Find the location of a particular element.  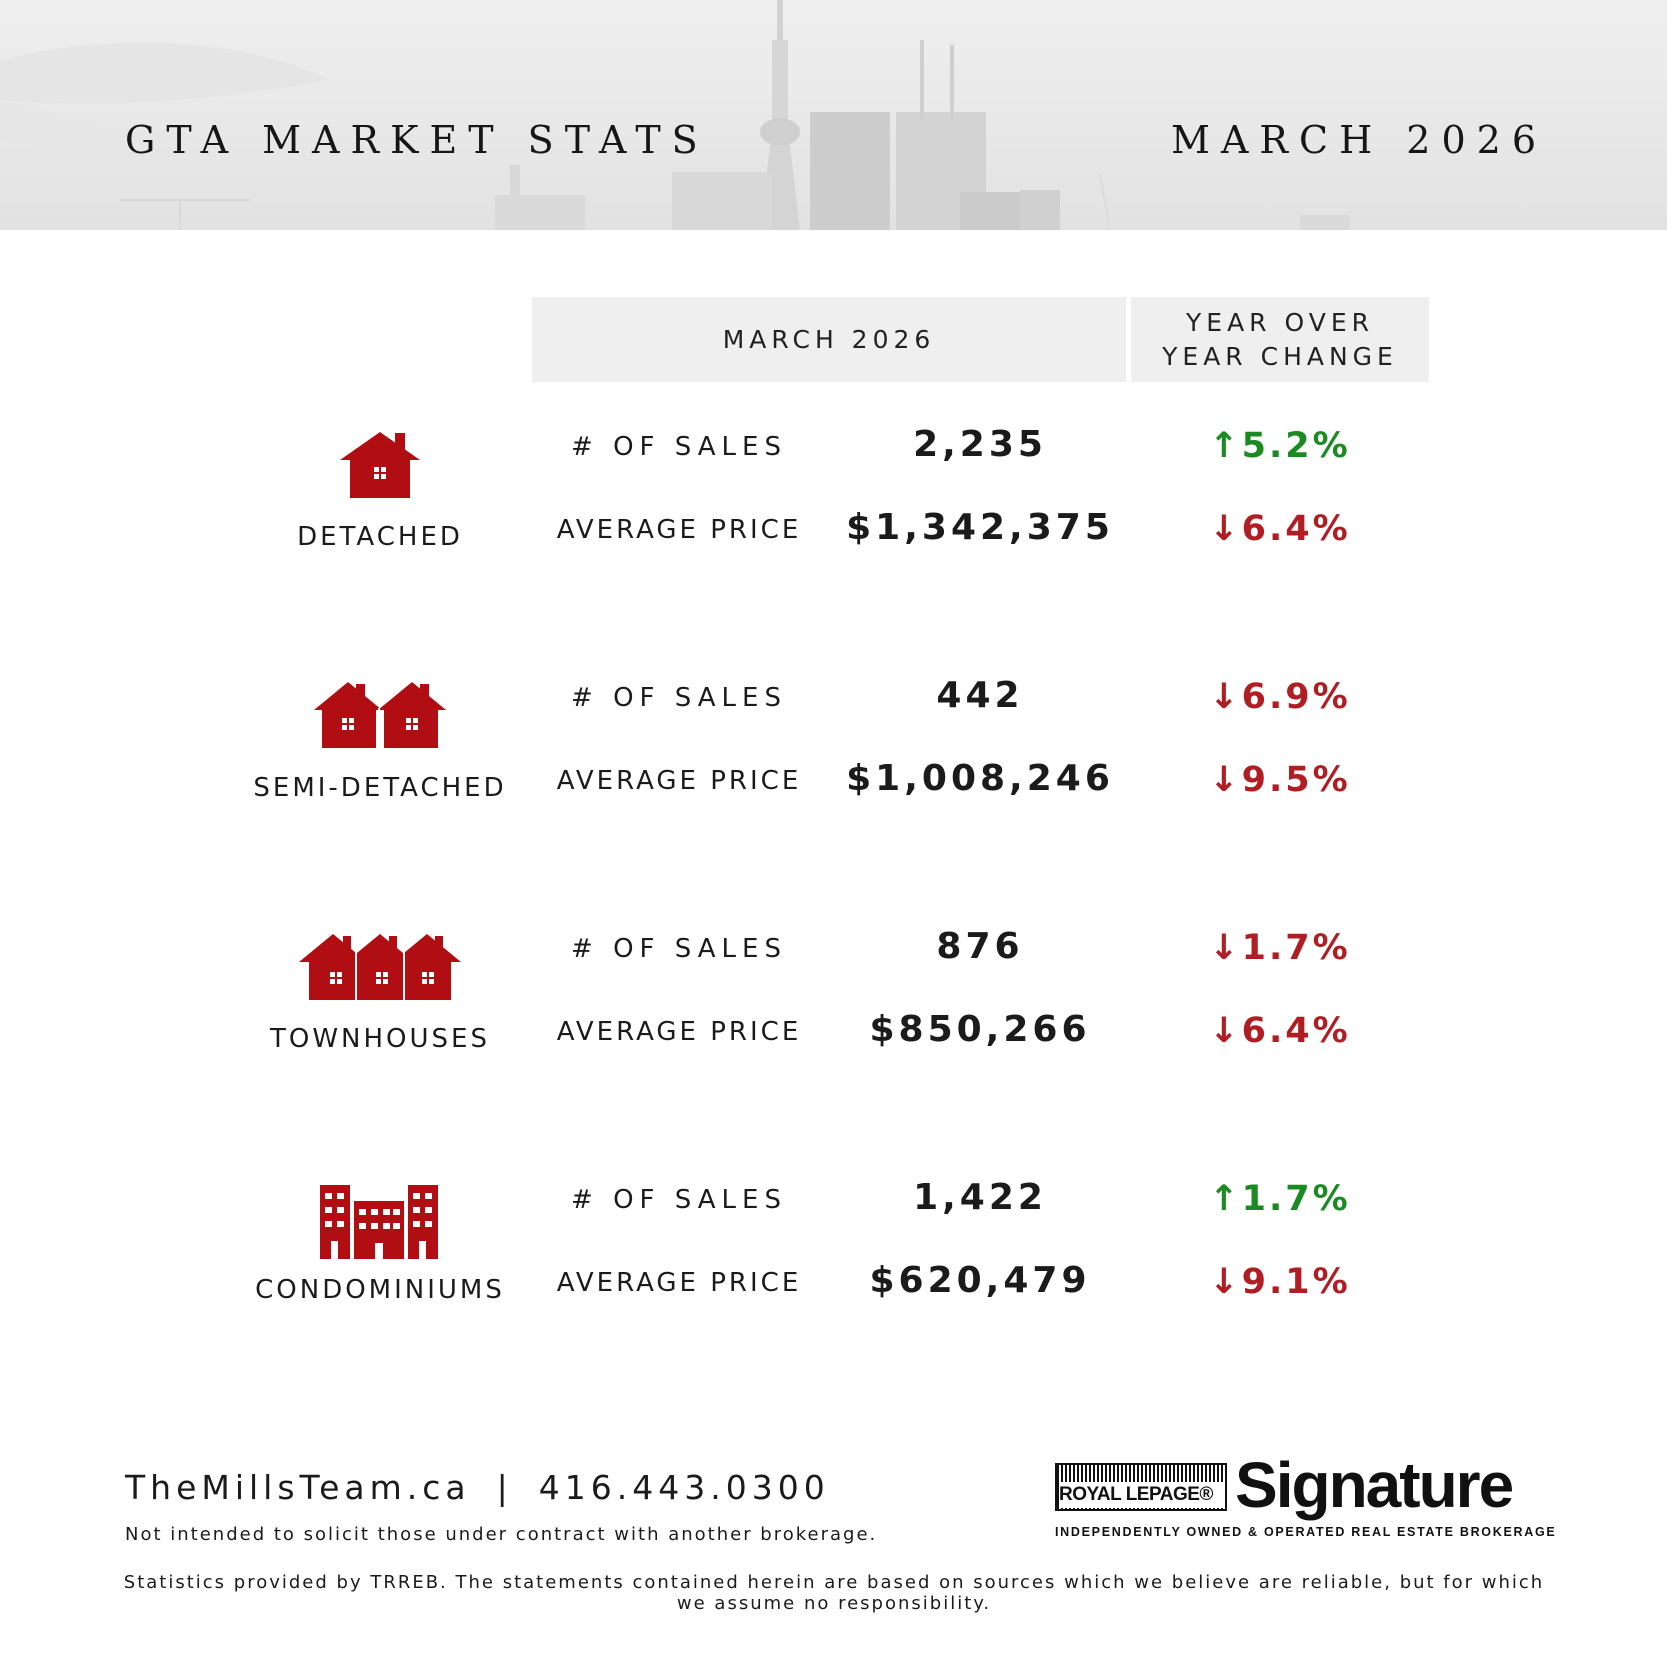

sales-value: 2,235 is located at coordinates (980, 444).